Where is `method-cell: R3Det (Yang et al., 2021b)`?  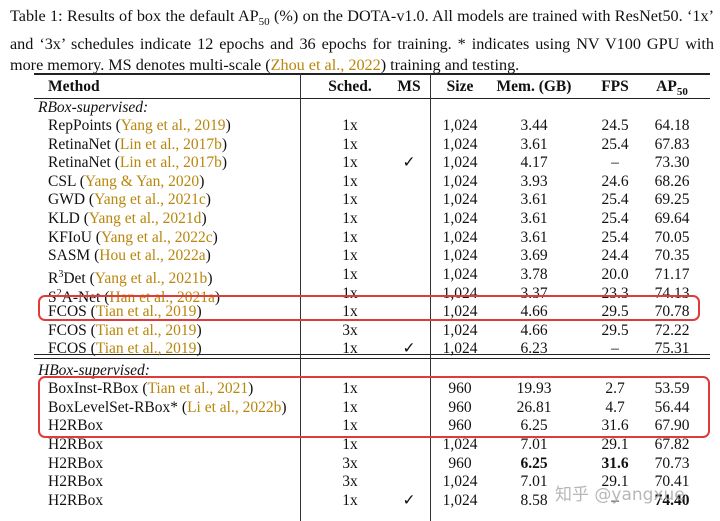
method-cell: R3Det (Yang et al., 2021b) is located at coordinates (130, 278).